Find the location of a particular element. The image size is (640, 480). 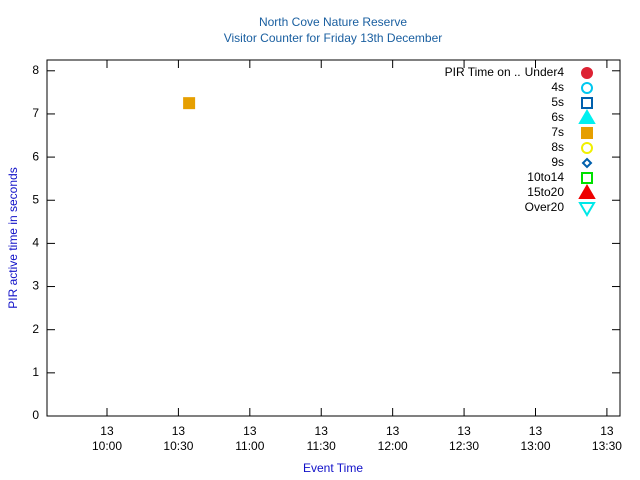

y-tick-label: 4 is located at coordinates (35, 243).